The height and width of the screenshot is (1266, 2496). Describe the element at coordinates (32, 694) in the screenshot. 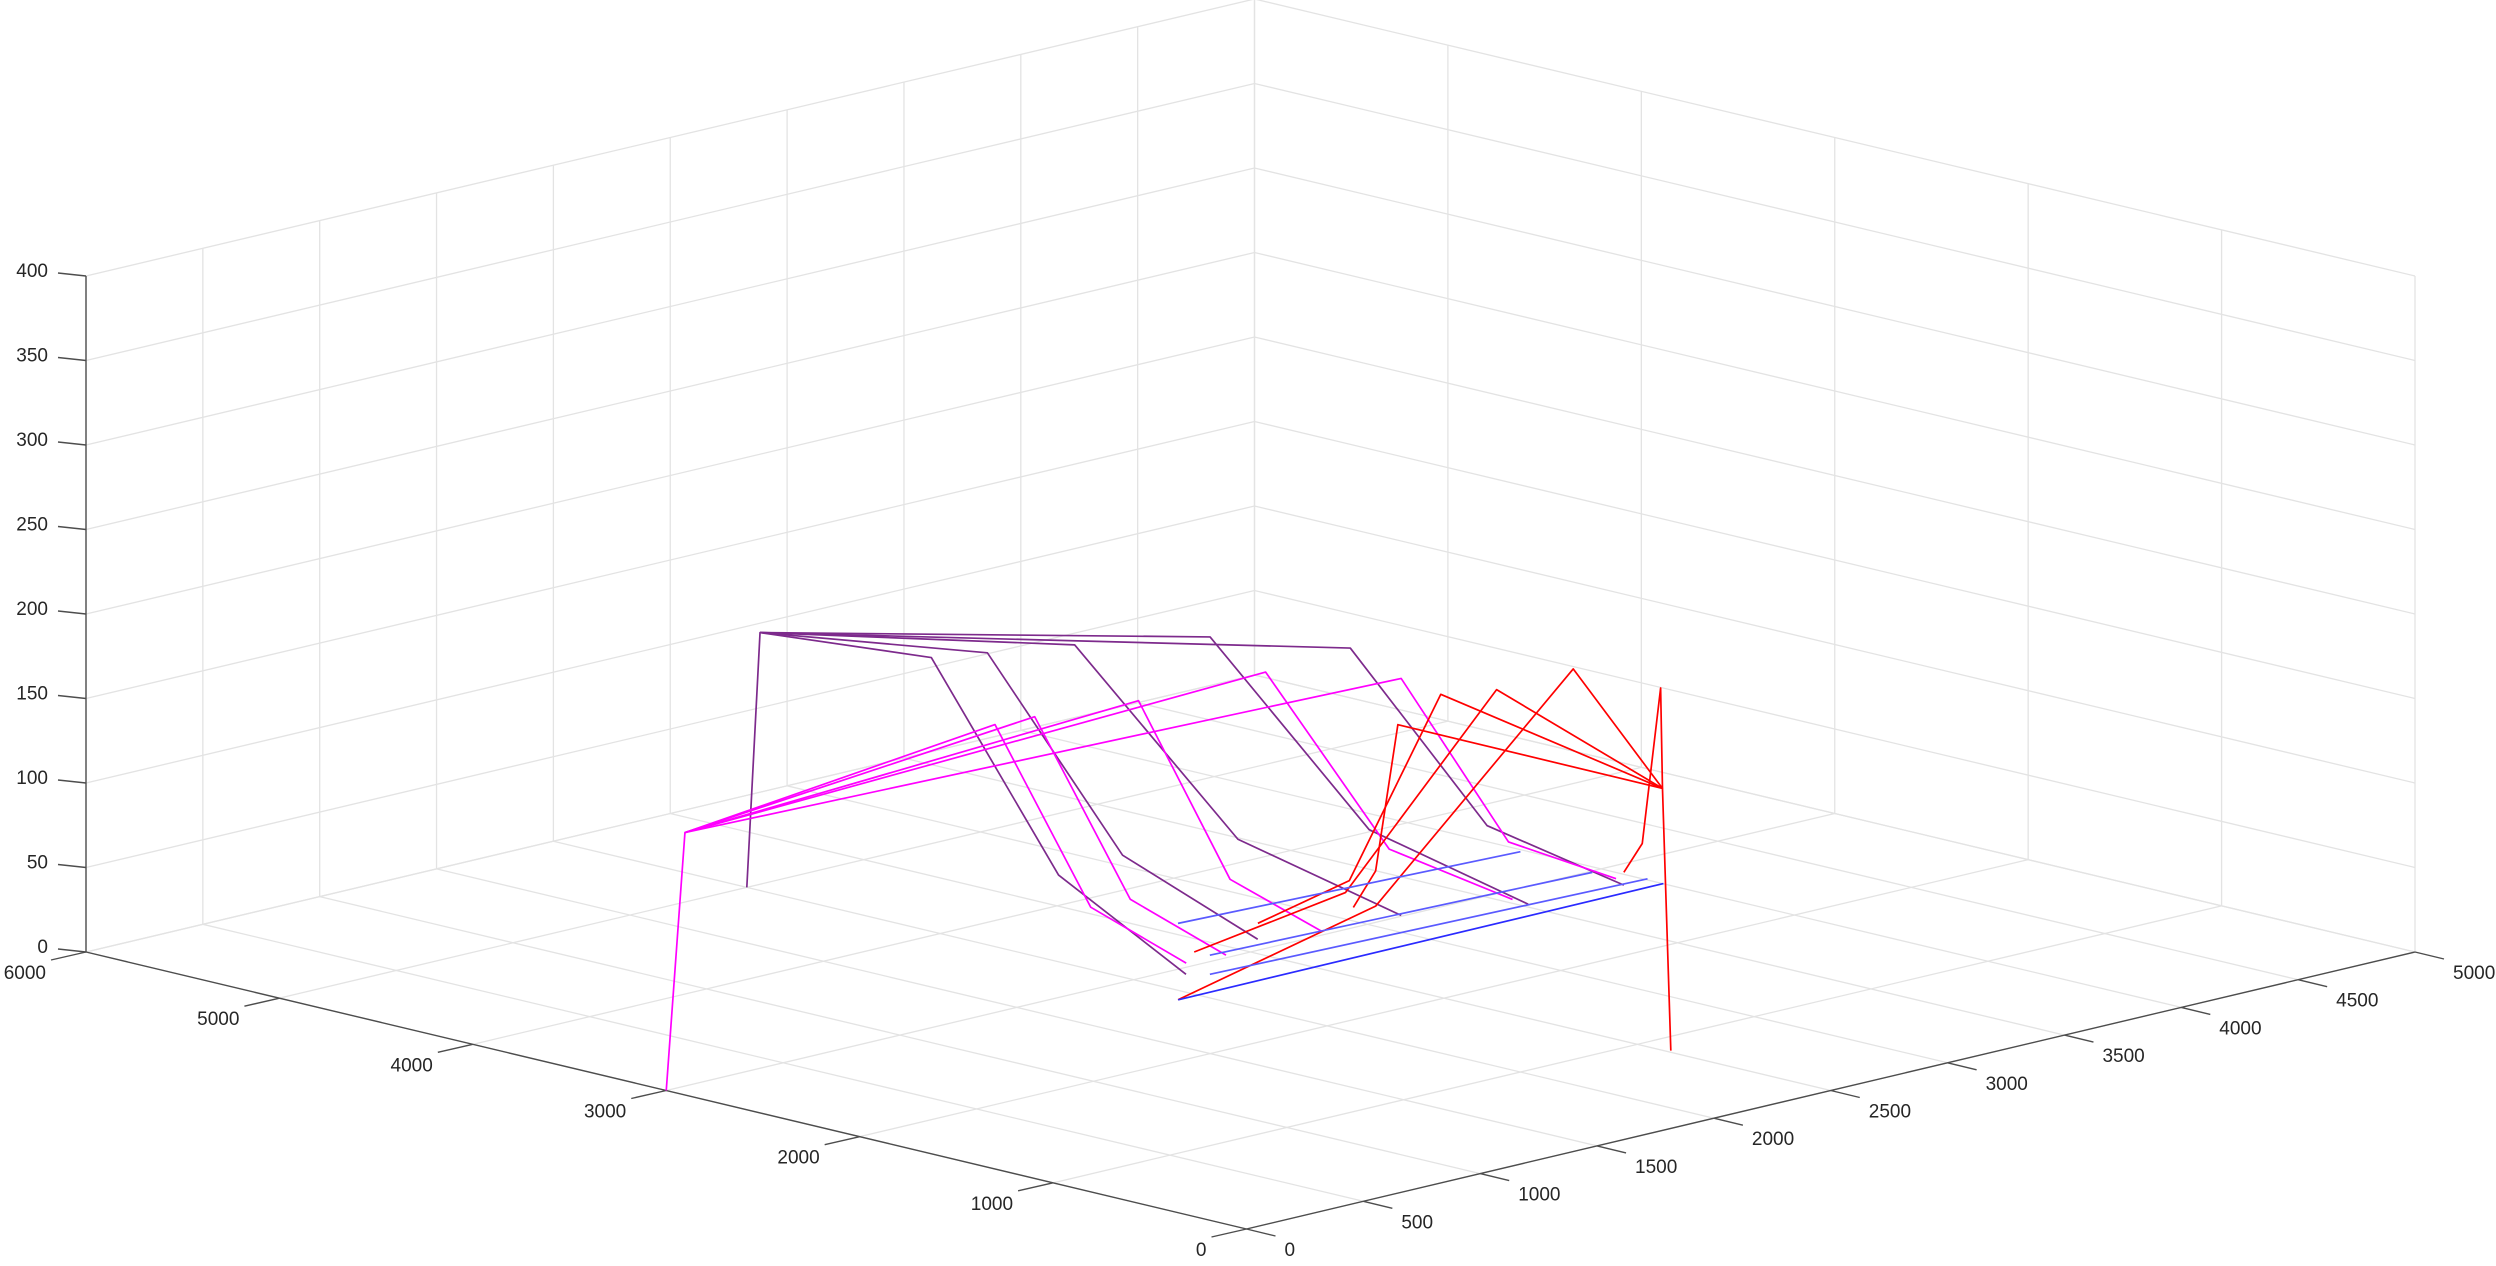

I see `z-tick-label: 150` at that location.